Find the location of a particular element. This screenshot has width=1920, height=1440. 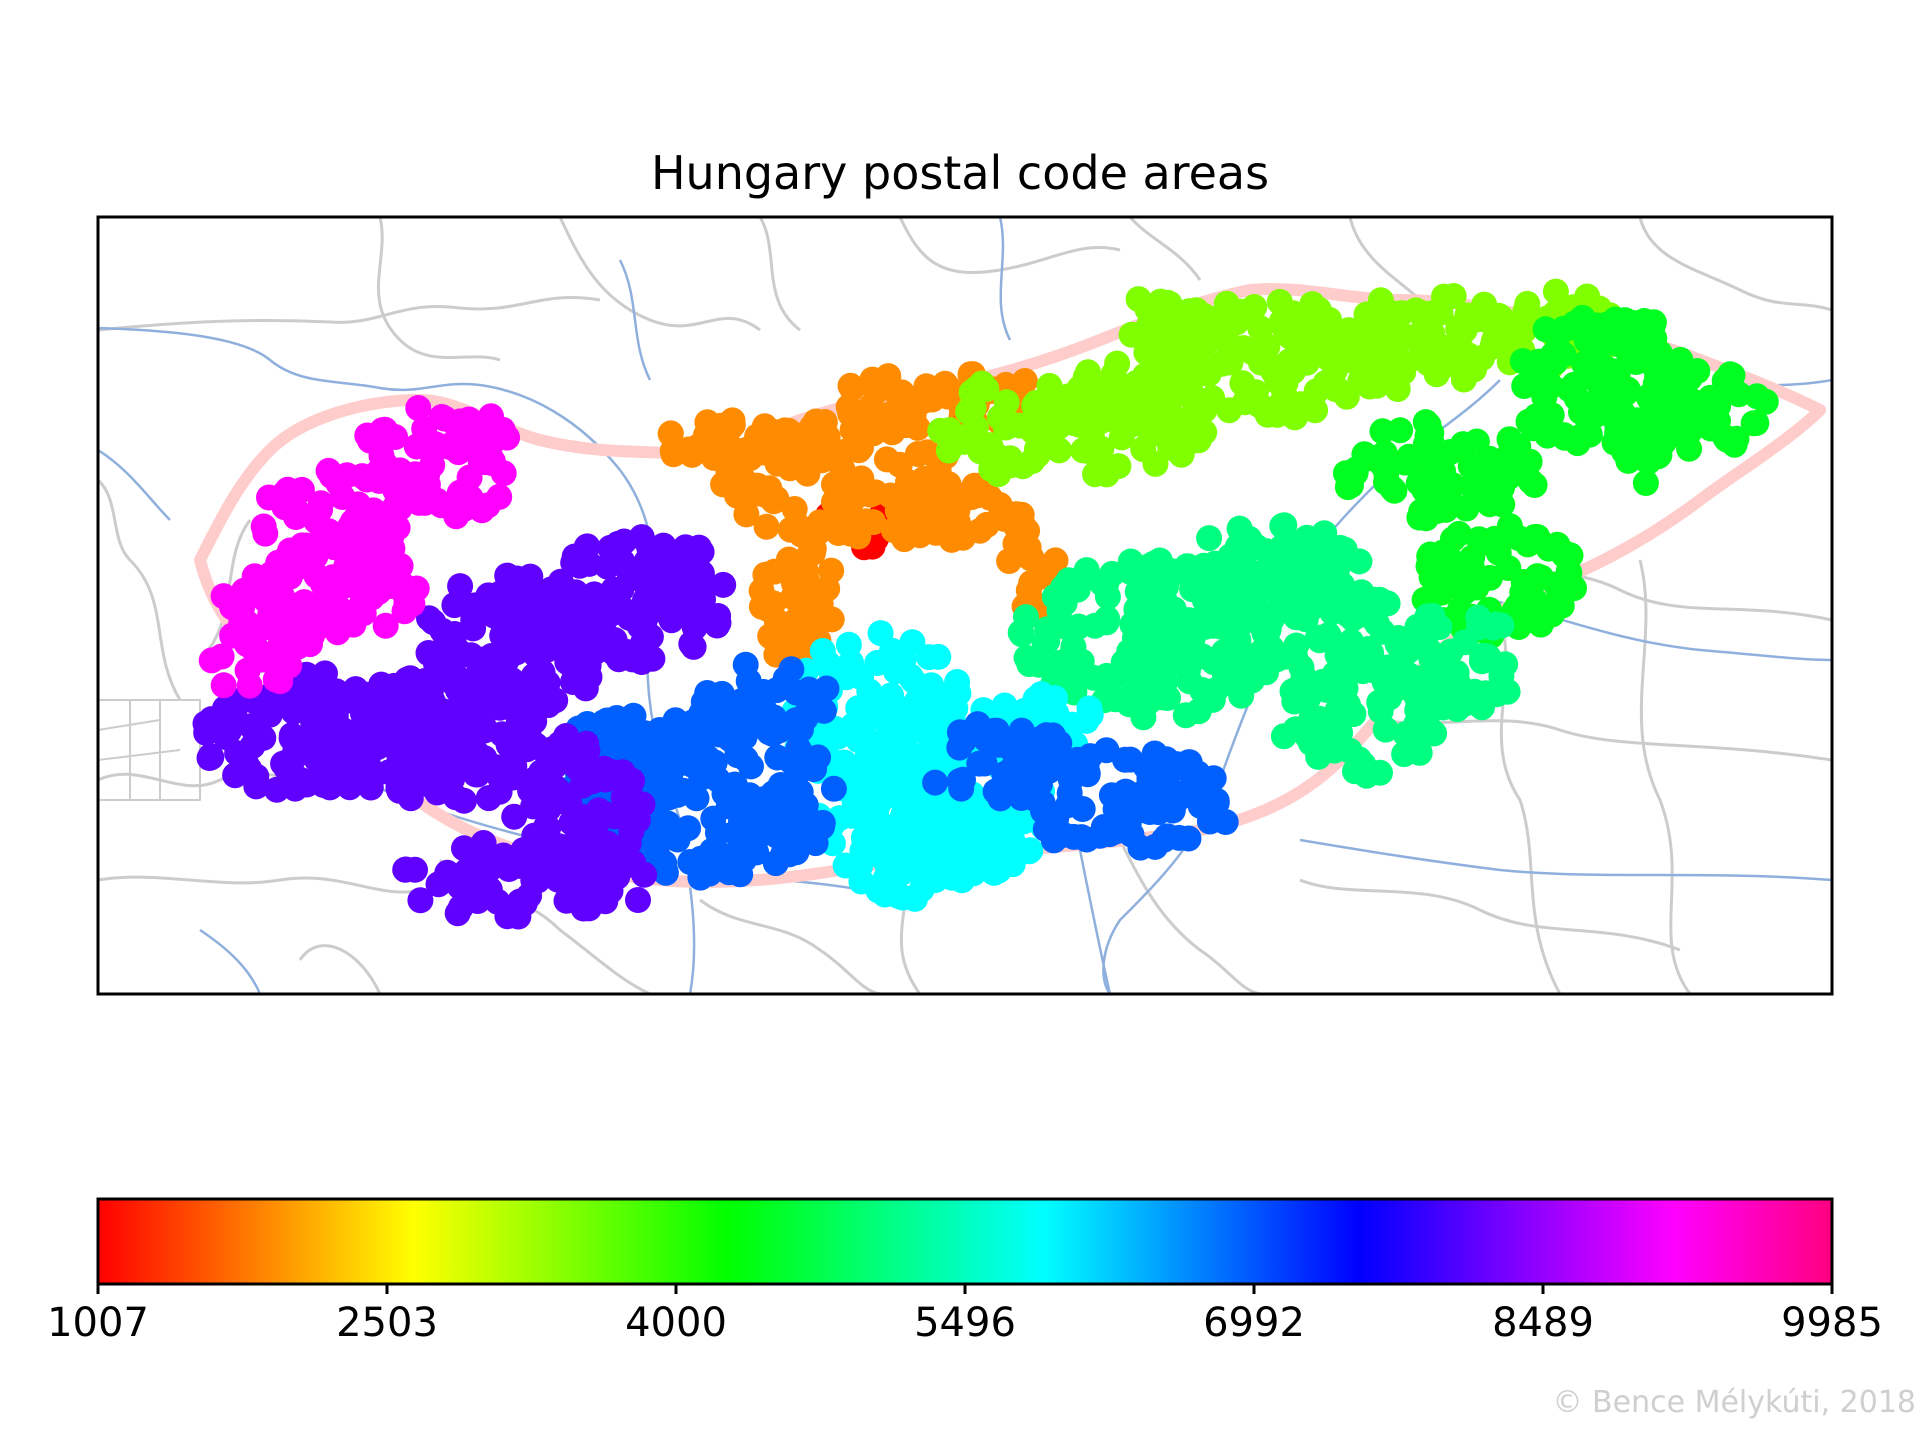

colorbar-tick-label: 1007 is located at coordinates (98, 1323).